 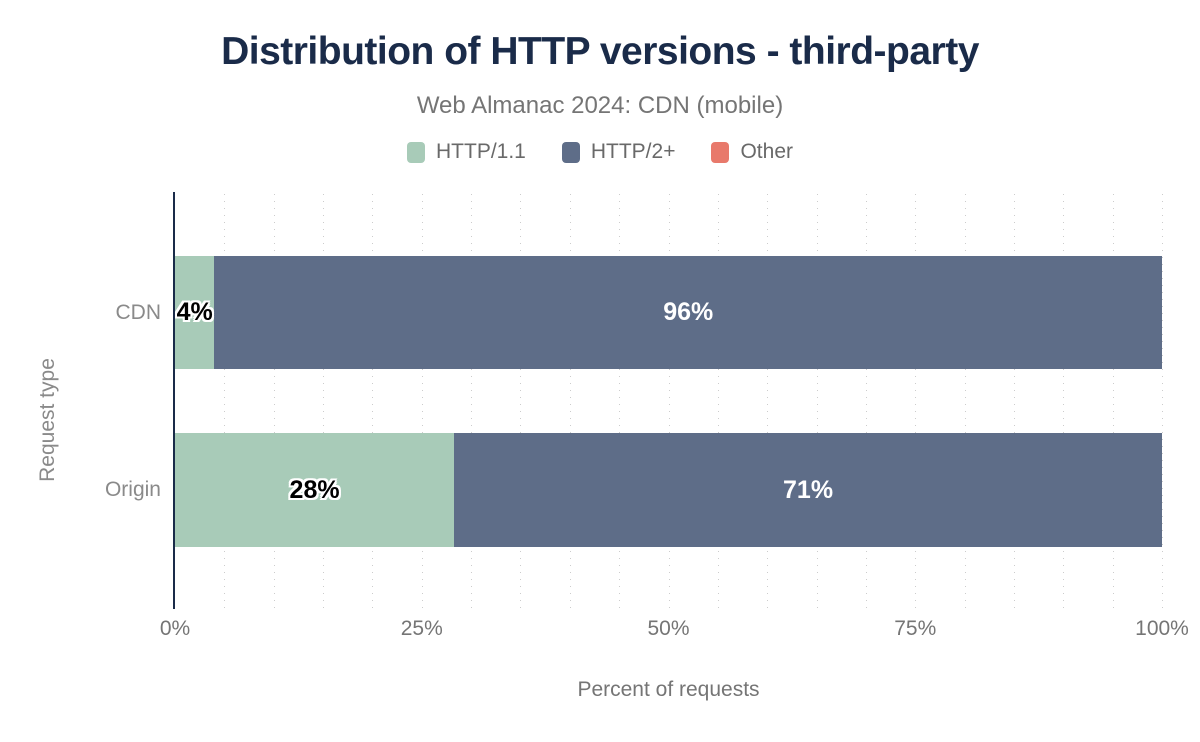 What do you see at coordinates (633, 151) in the screenshot?
I see `legend-label: HTTP/2+` at bounding box center [633, 151].